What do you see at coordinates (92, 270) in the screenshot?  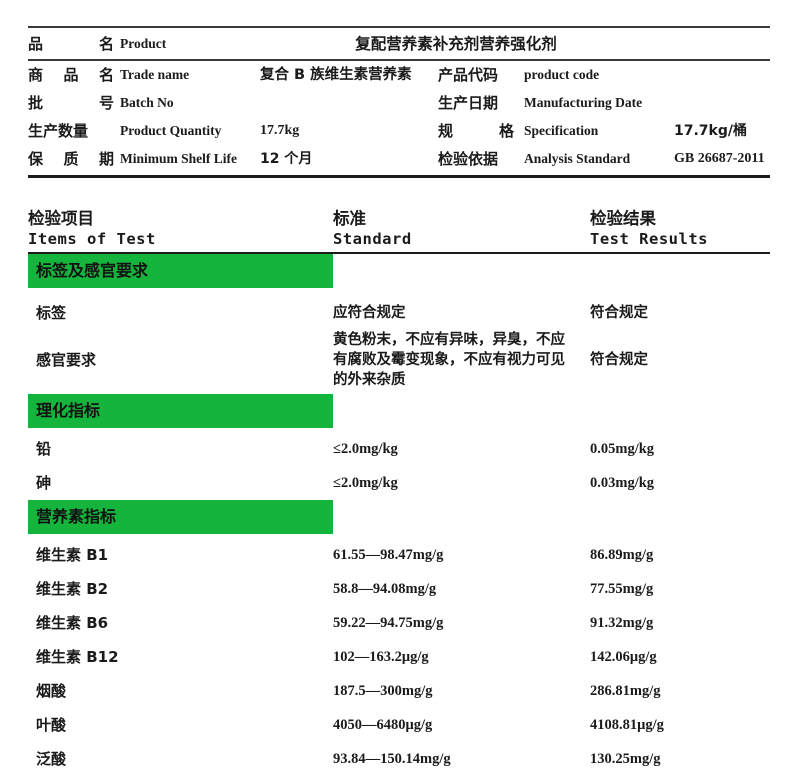 I see `section-band-label-text: 标签及感官要求` at bounding box center [92, 270].